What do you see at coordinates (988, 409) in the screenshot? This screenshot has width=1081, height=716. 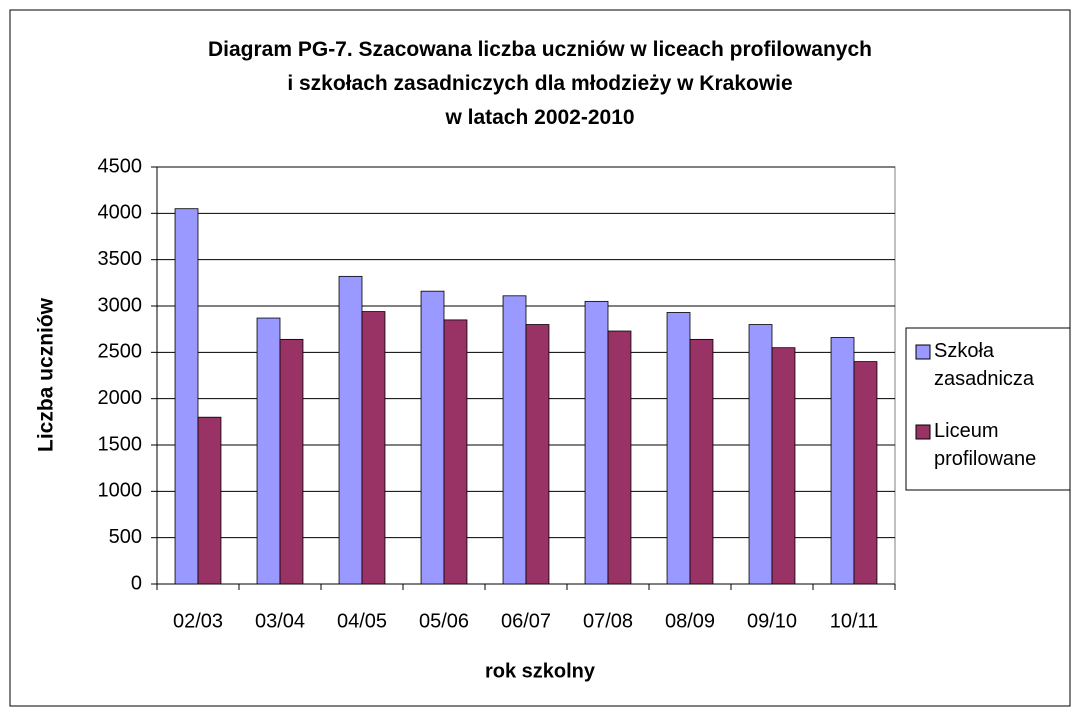 I see `legend` at bounding box center [988, 409].